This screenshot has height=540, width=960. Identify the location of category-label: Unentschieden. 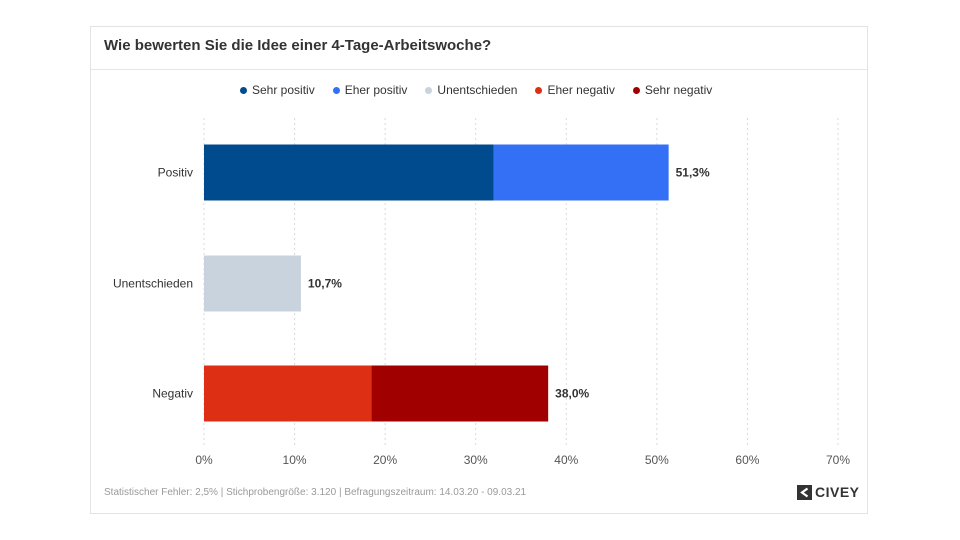
(153, 284).